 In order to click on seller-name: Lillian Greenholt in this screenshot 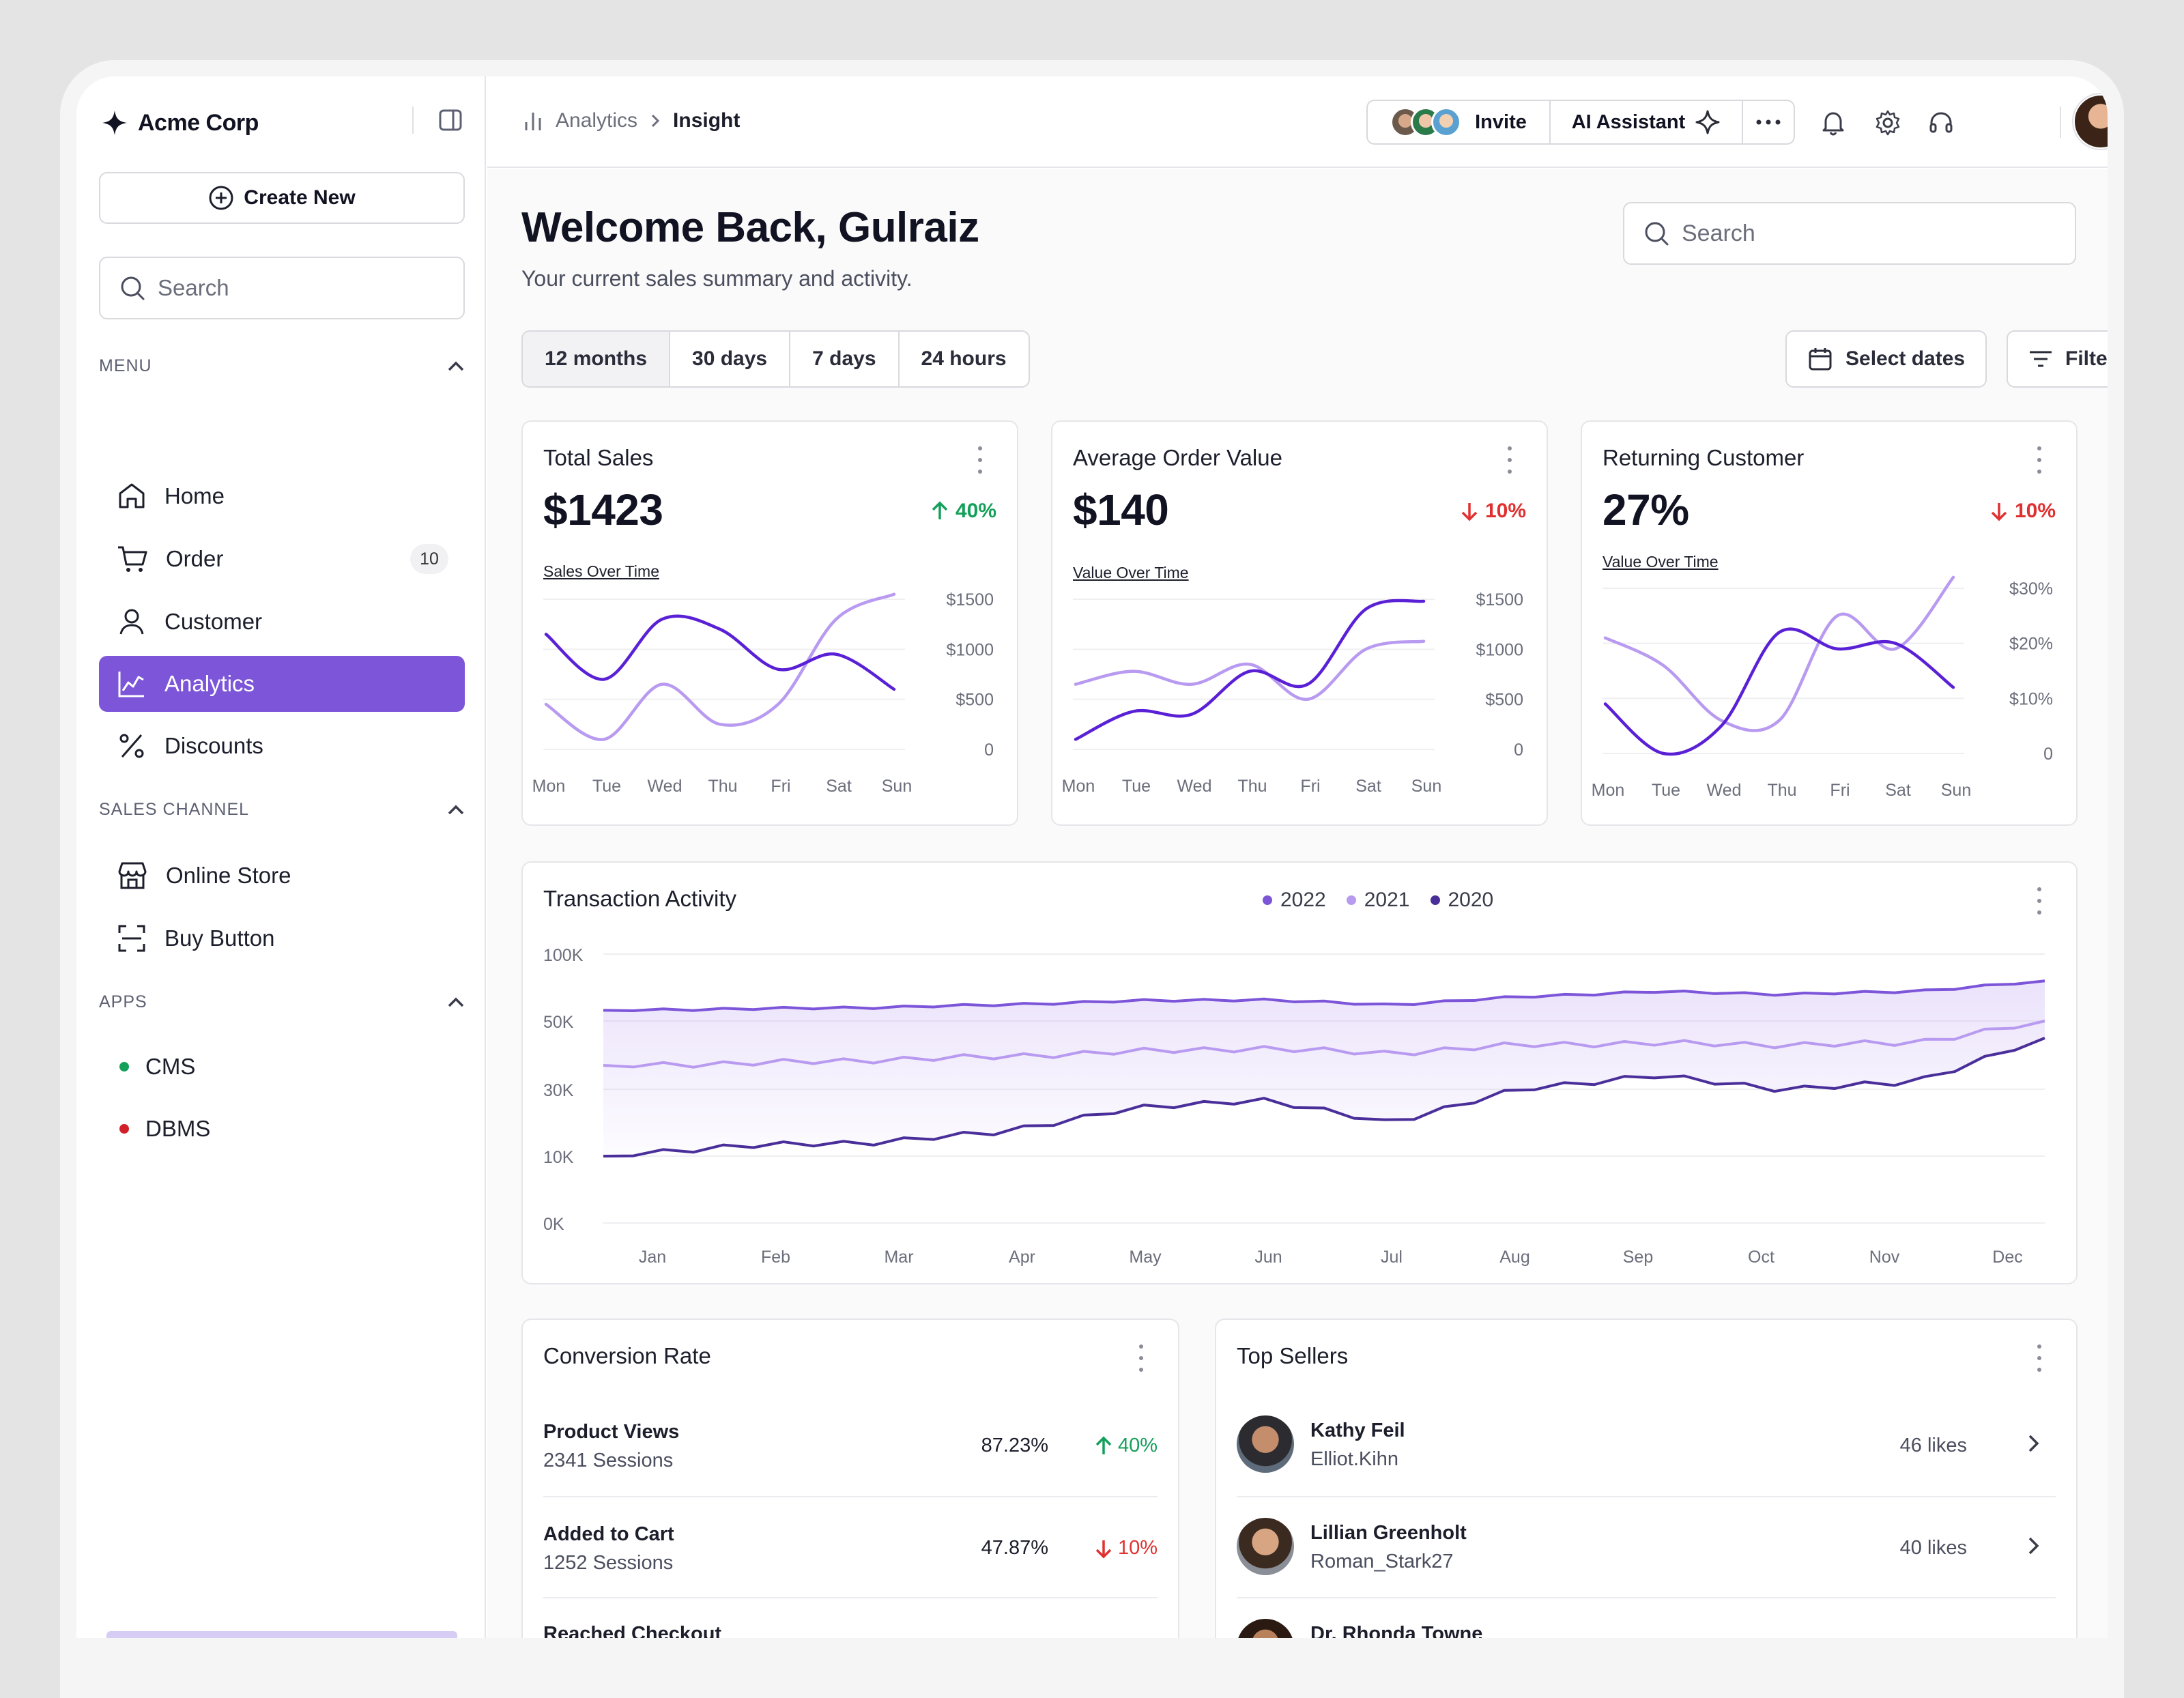, I will do `click(1388, 1533)`.